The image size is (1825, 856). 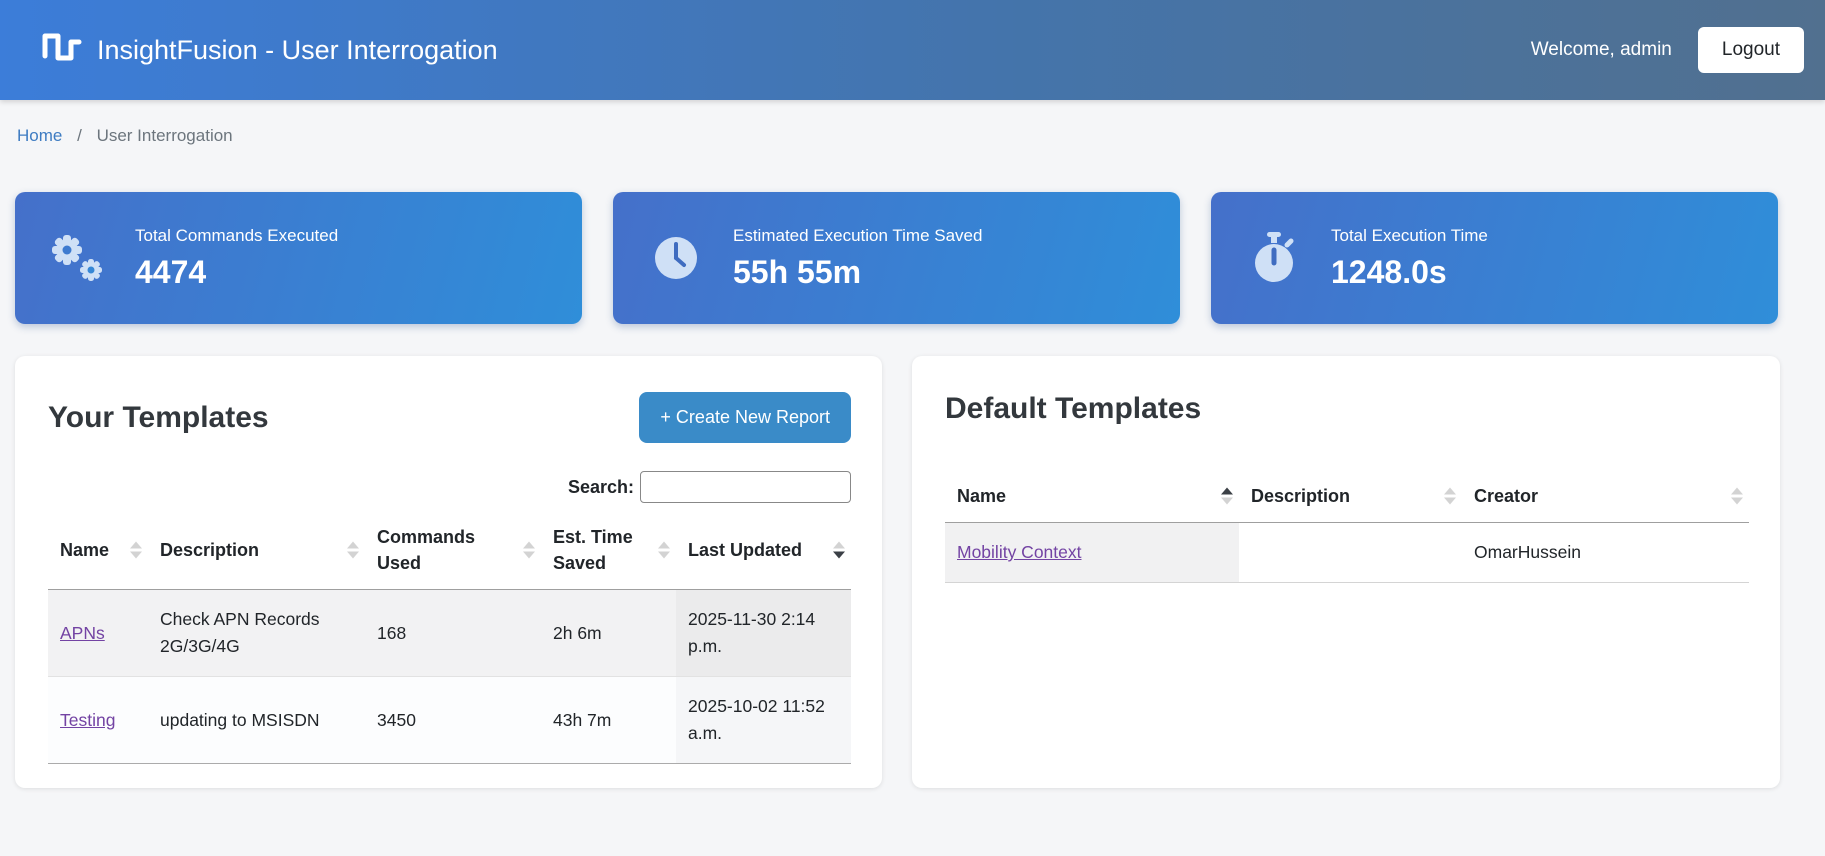 What do you see at coordinates (839, 550) in the screenshot?
I see `sort-desc-icon` at bounding box center [839, 550].